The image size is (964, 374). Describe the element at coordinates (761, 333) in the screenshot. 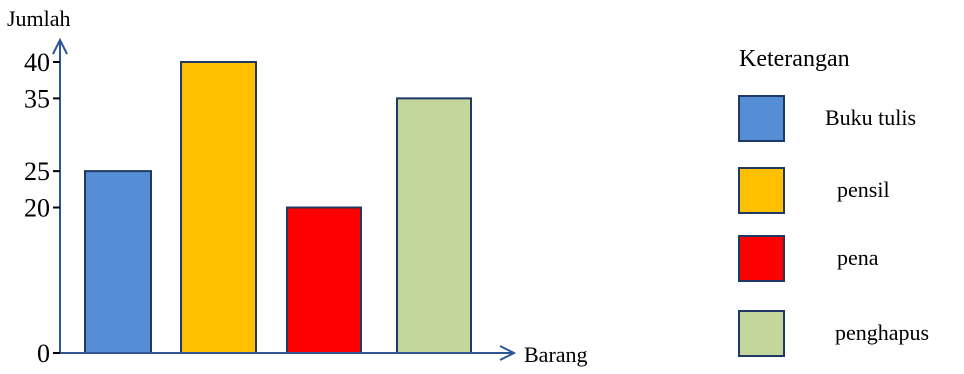

I see `legend-swatch-penghapus` at that location.